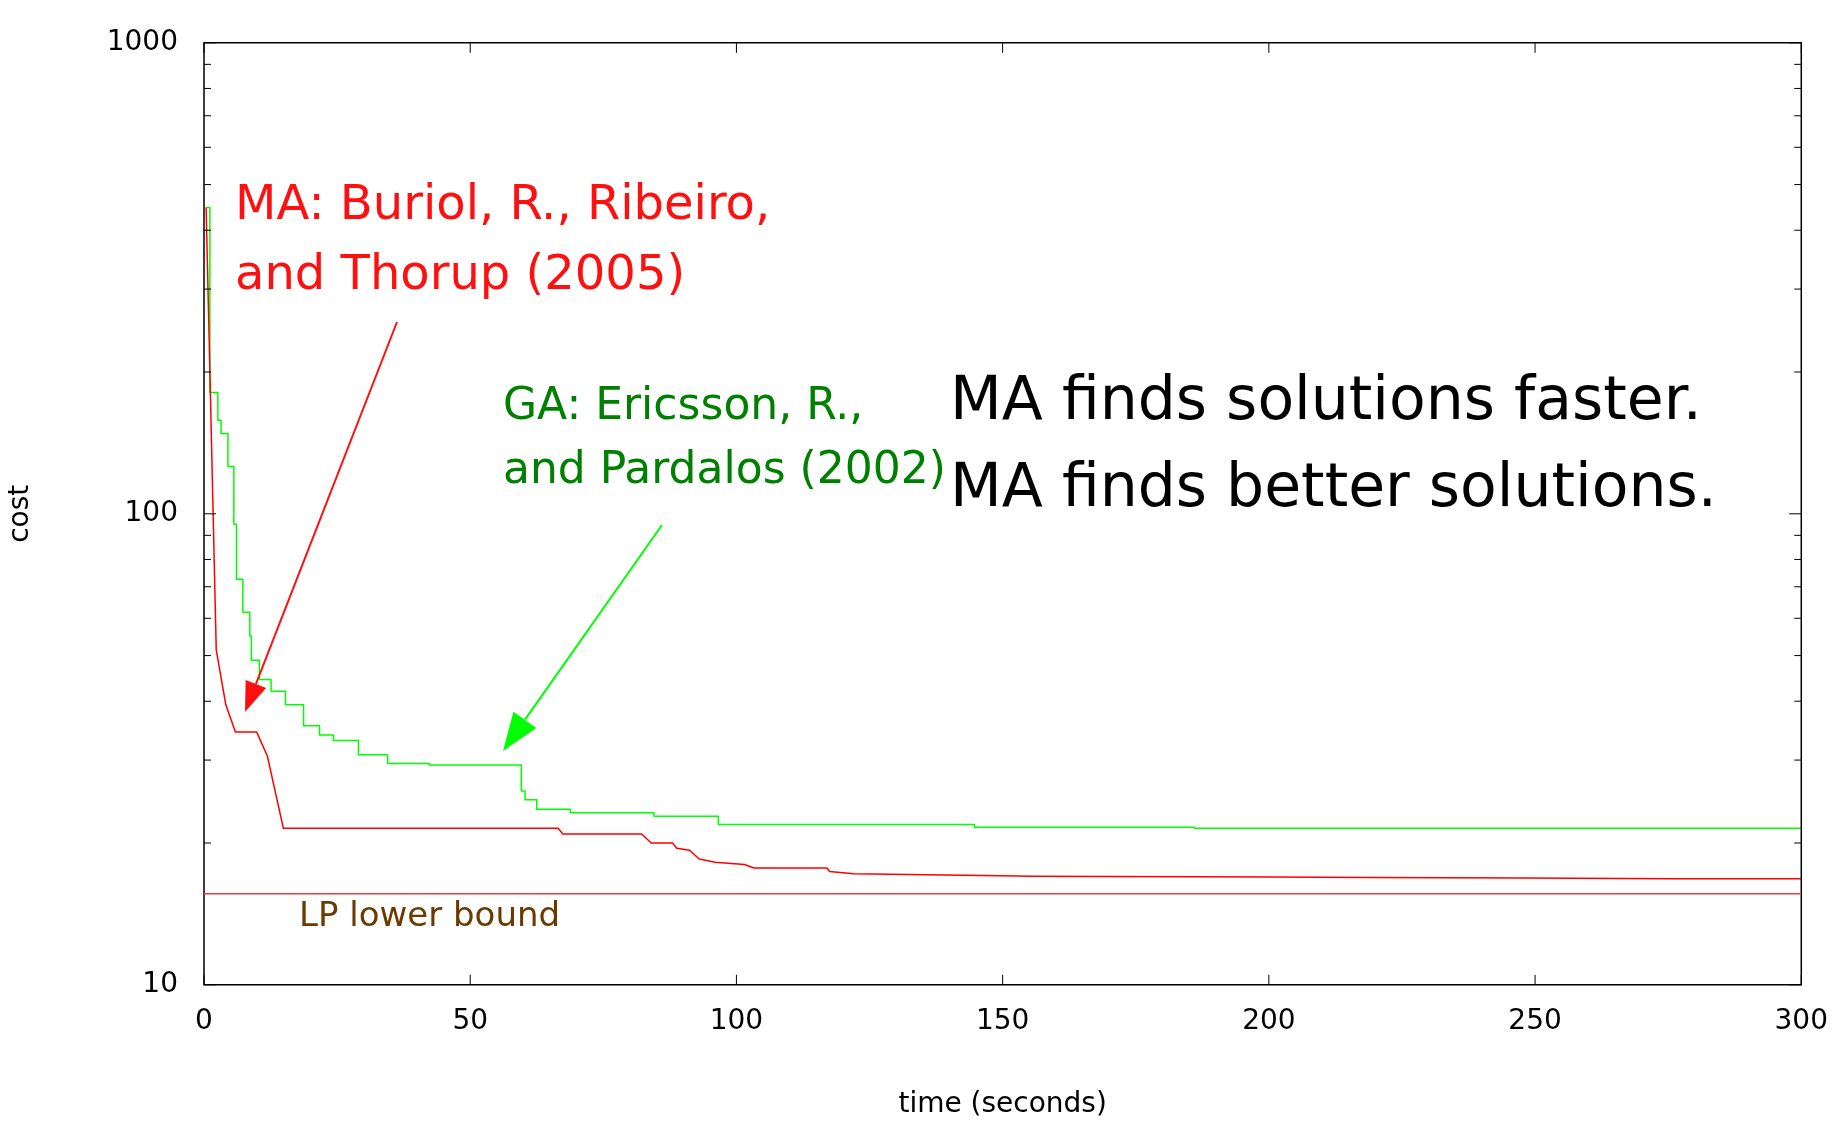 The image size is (1848, 1126). I want to click on x-axis-title: time (seconds), so click(1002, 1103).